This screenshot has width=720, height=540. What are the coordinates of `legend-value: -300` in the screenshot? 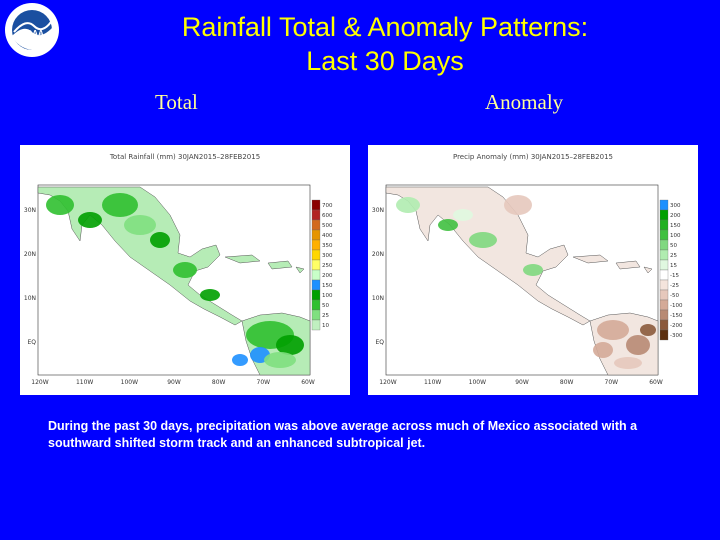 It's located at (676, 336).